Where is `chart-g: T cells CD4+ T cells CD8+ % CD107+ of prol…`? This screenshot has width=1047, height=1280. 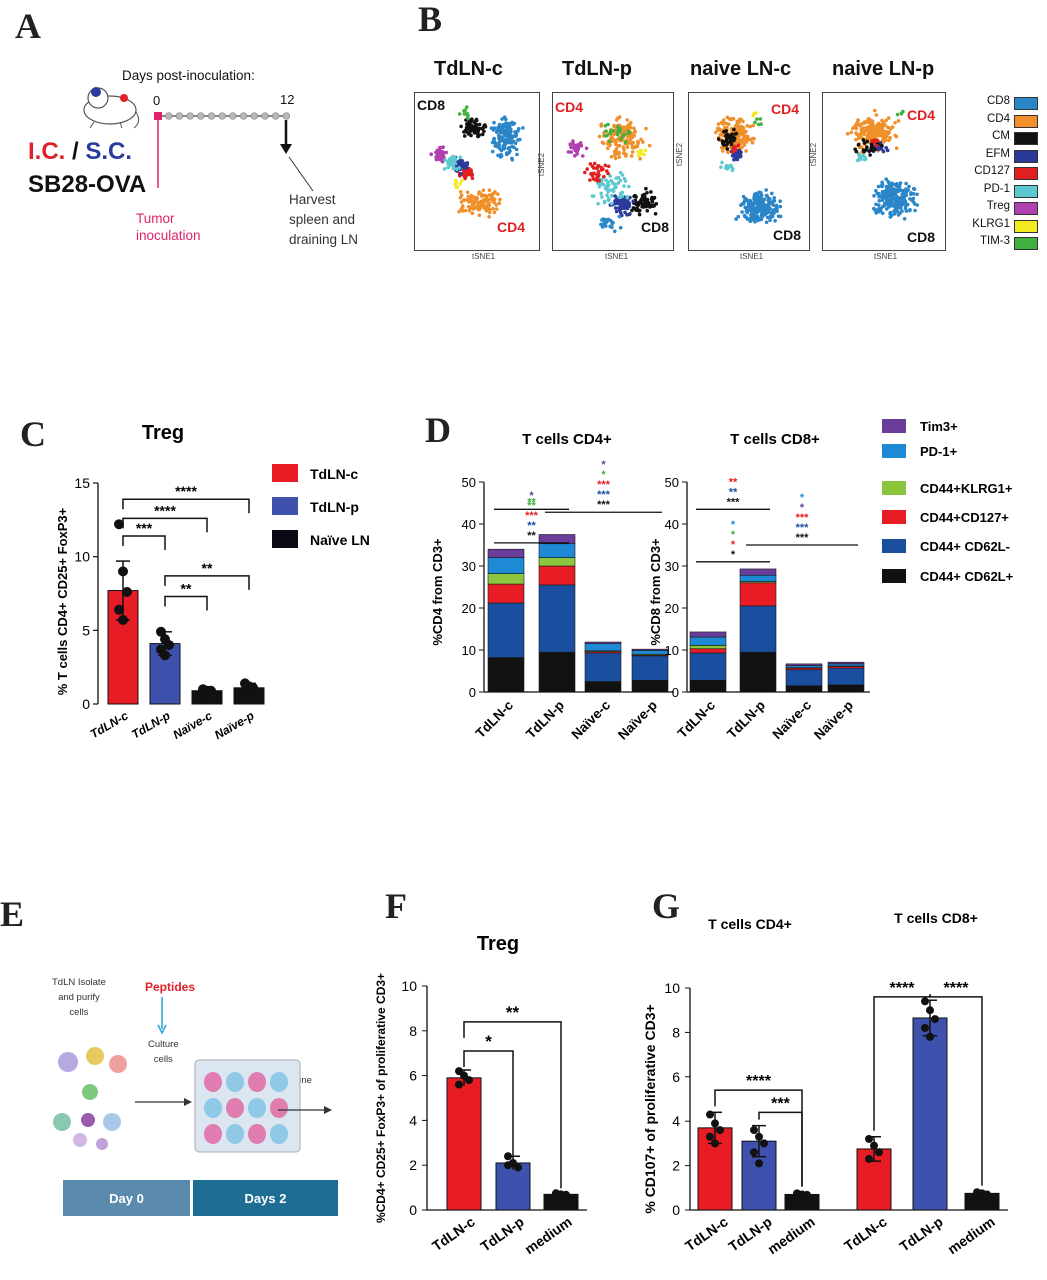 chart-g: T cells CD4+ T cells CD8+ % CD107+ of prol… is located at coordinates (825, 1083).